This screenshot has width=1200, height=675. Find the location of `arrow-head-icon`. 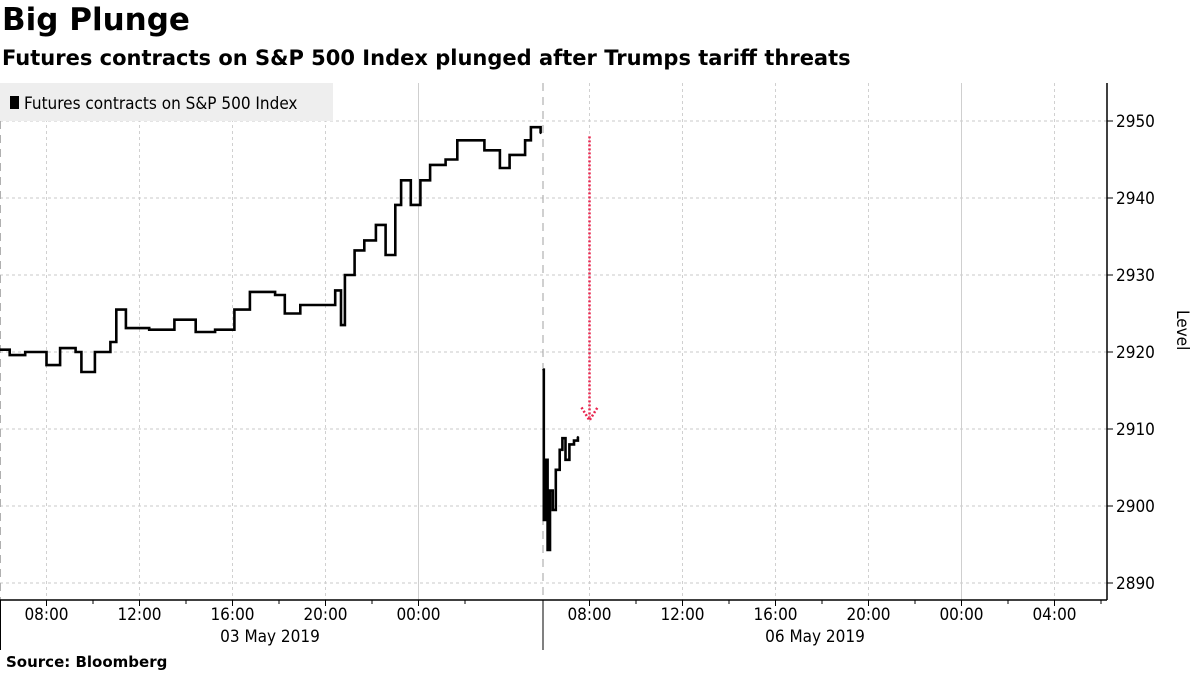

arrow-head-icon is located at coordinates (589, 414).